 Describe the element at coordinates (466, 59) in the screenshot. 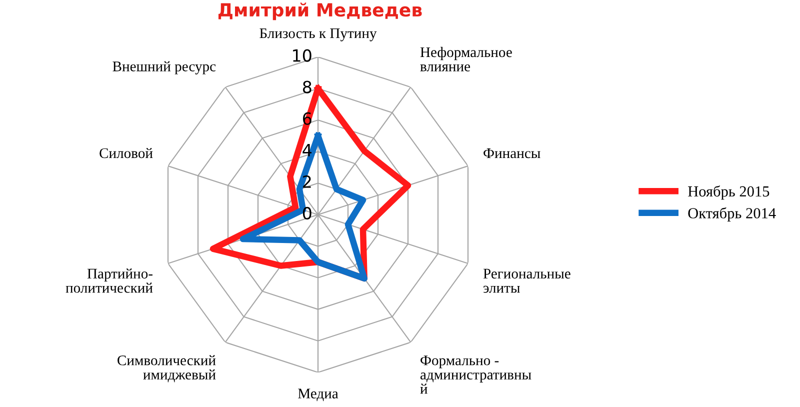

I see `spoke-label: Неформальное влияние` at that location.